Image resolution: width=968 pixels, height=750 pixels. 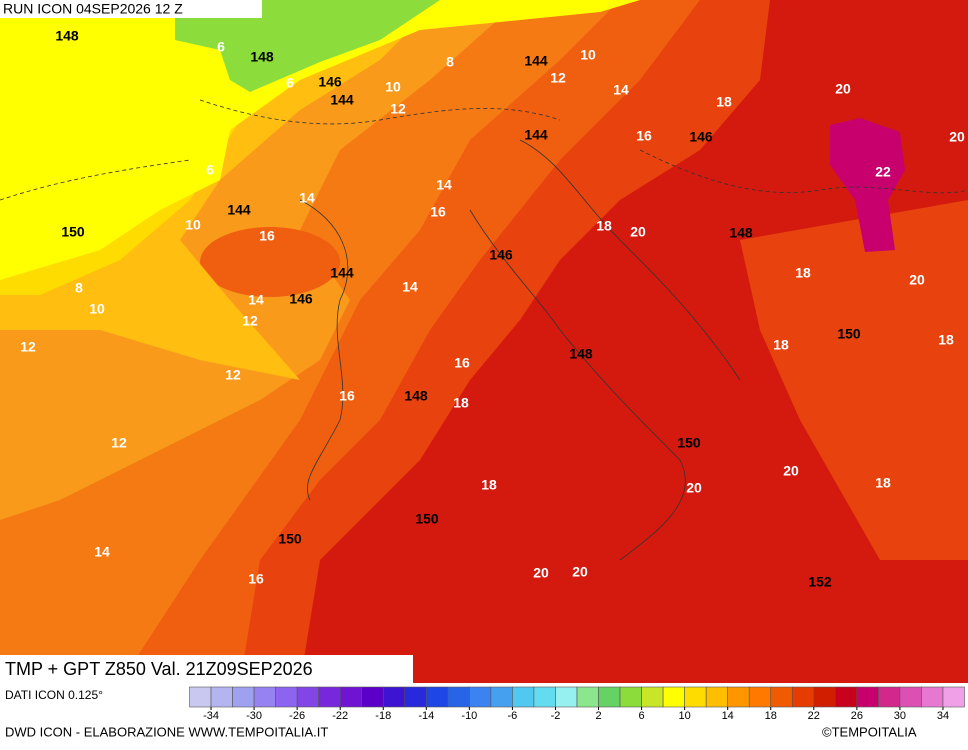 What do you see at coordinates (869, 731) in the screenshot?
I see `brand-label: ©TEMPOITALIA` at bounding box center [869, 731].